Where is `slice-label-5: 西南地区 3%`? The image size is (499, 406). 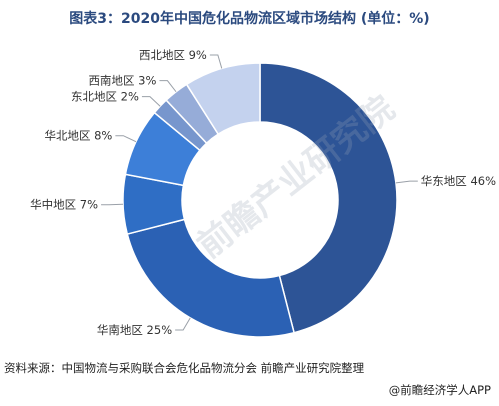
slice-label-5: 西南地区 3% is located at coordinates (123, 81).